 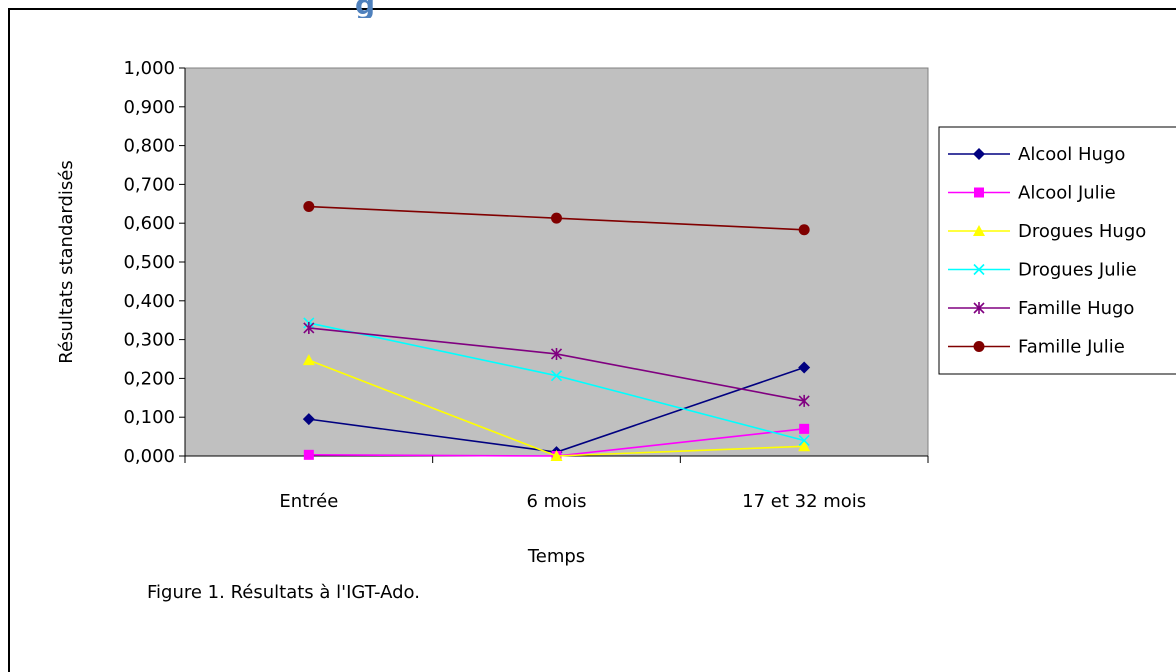 What do you see at coordinates (149, 301) in the screenshot?
I see `y-tick-label: 0,400` at bounding box center [149, 301].